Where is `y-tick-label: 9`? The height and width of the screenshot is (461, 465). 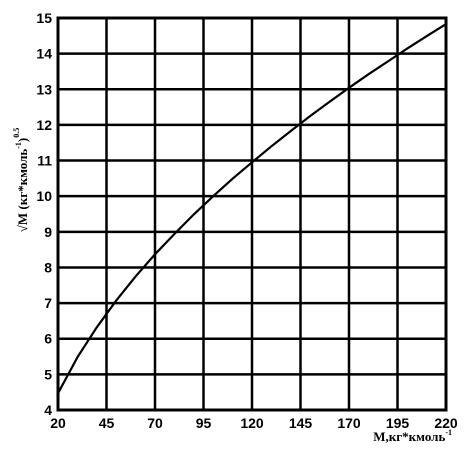 y-tick-label: 9 is located at coordinates (48, 232).